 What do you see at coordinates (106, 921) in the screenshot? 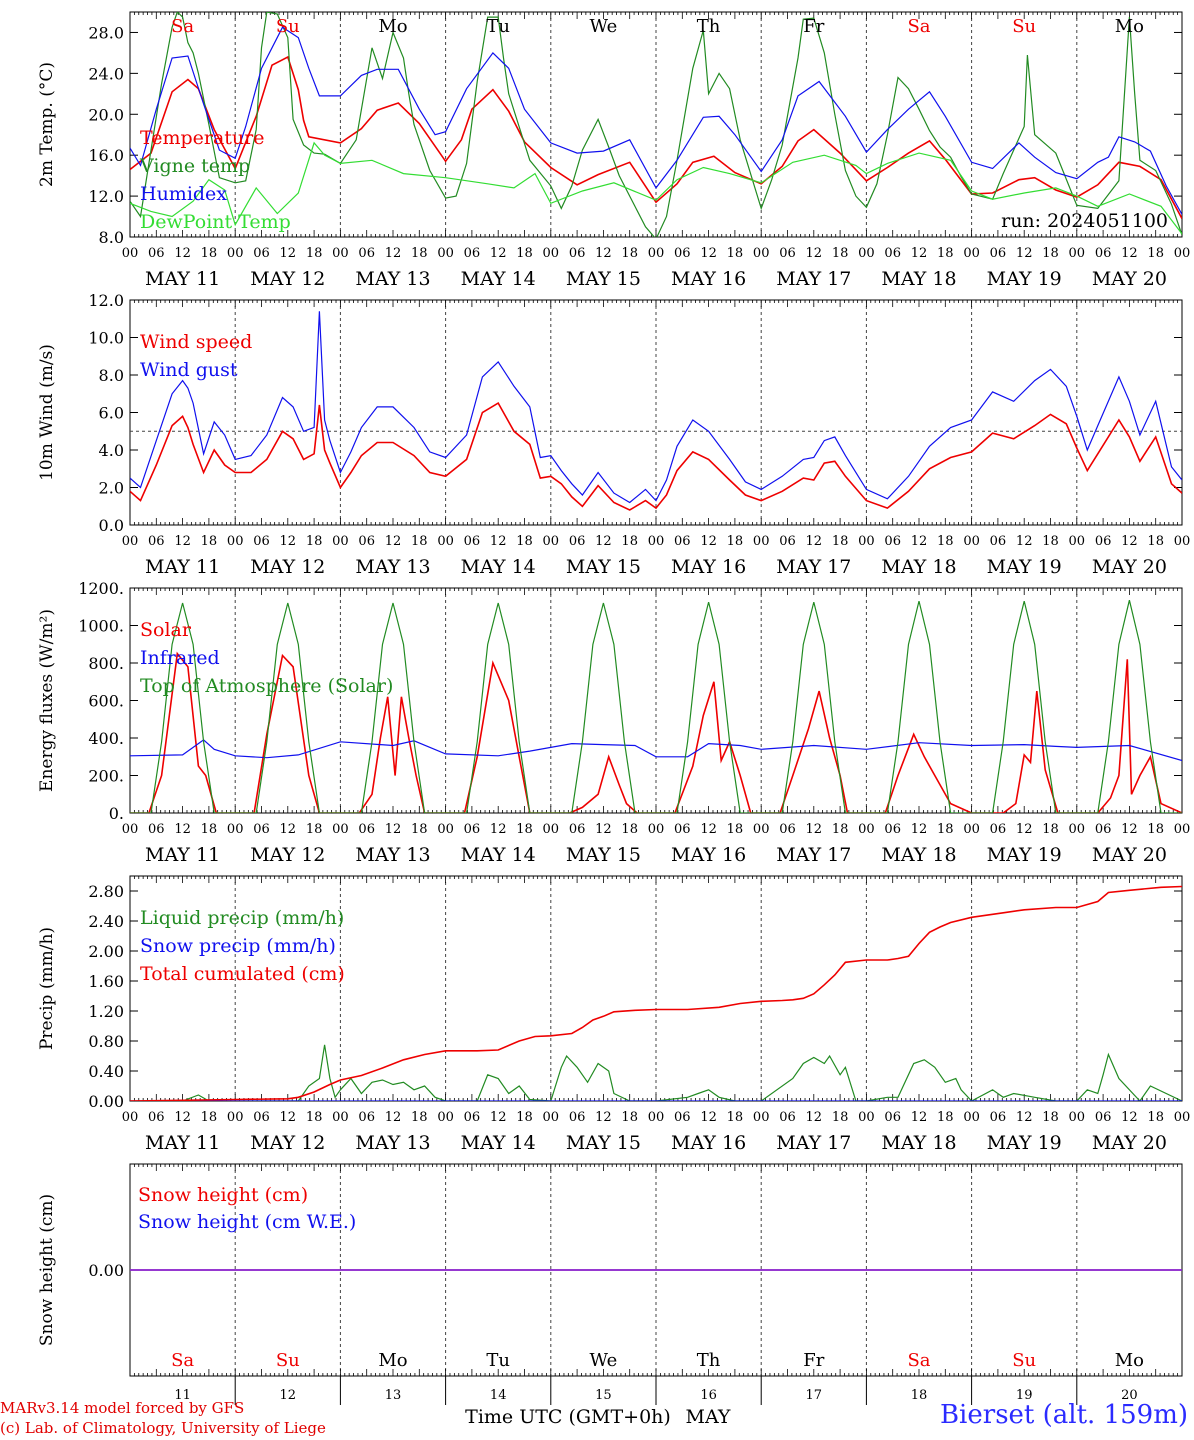
I see `y-tick-label: 2.40` at bounding box center [106, 921].